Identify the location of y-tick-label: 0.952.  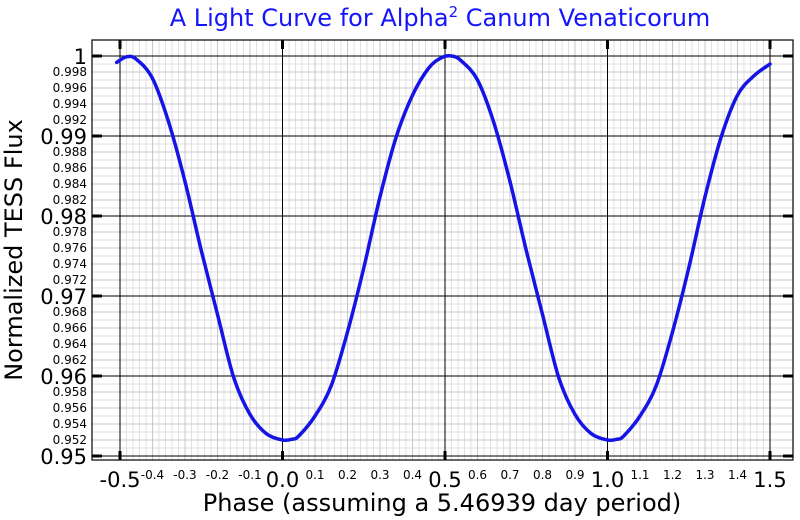
(70, 440).